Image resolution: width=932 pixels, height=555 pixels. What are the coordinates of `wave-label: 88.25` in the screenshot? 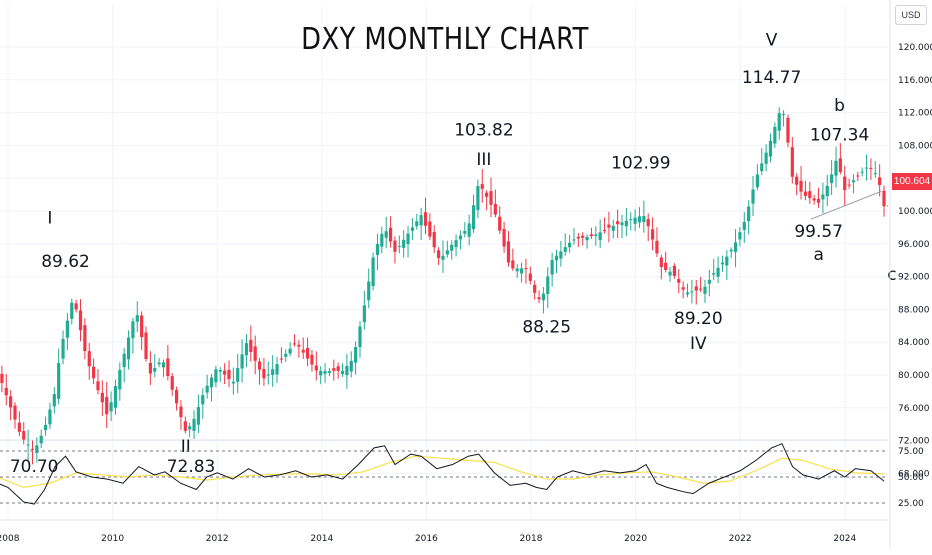 It's located at (546, 327).